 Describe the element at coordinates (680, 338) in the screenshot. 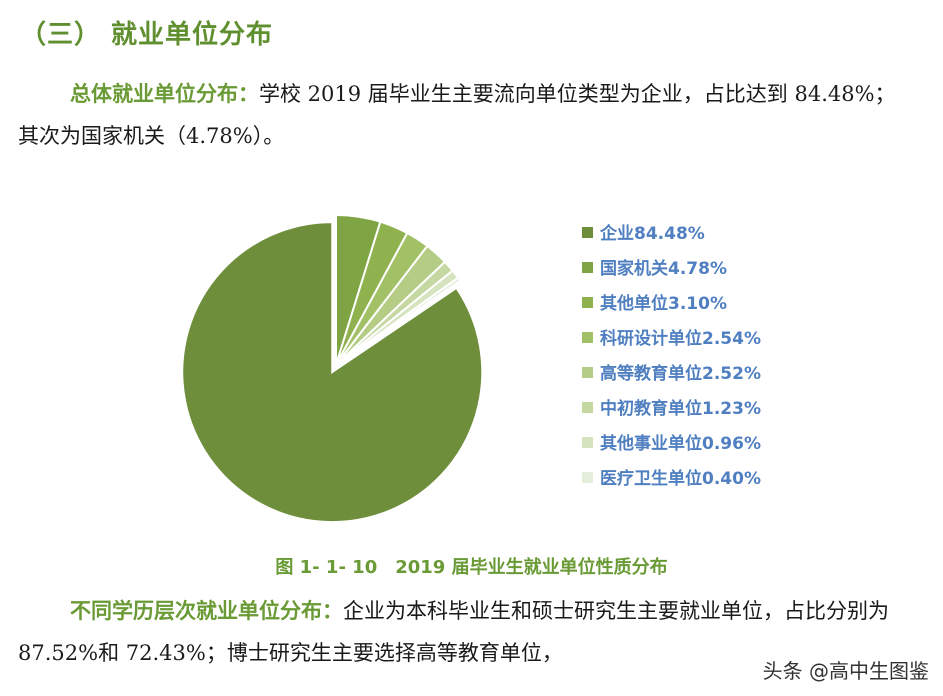

I see `legend-label-3: 科研设计单位2.54%` at that location.